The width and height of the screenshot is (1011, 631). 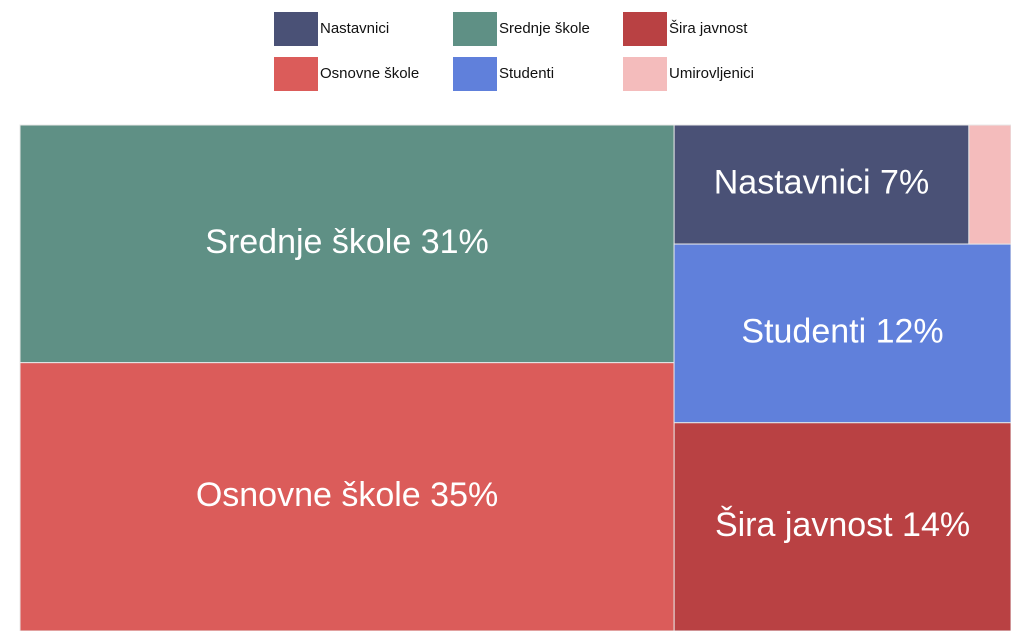 I want to click on cell-label: Osnovne škole 35%, so click(x=347, y=495).